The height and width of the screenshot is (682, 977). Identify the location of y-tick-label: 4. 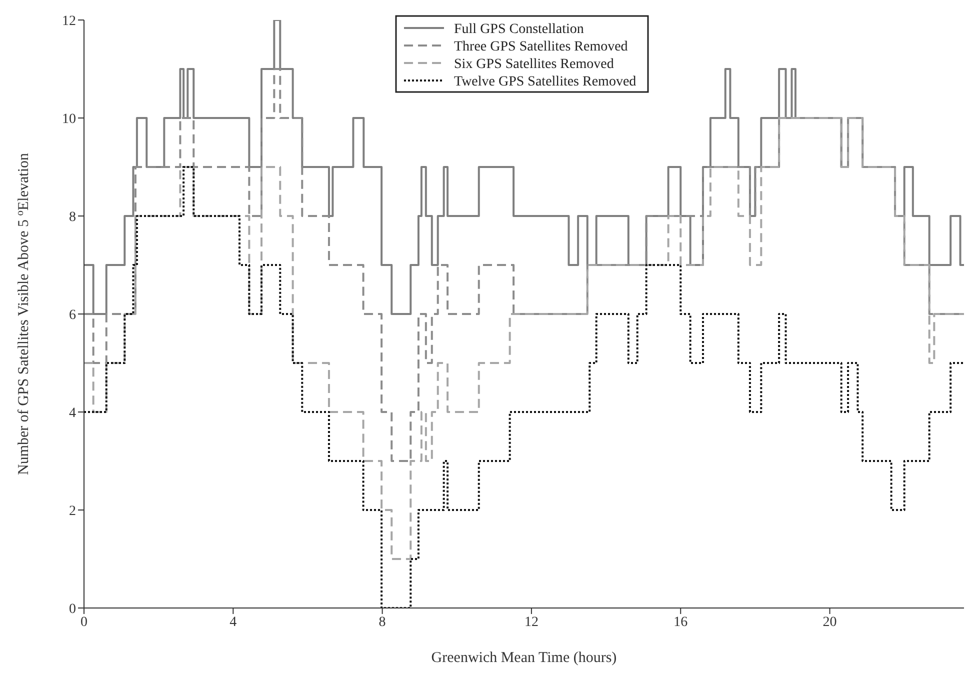
(72, 413).